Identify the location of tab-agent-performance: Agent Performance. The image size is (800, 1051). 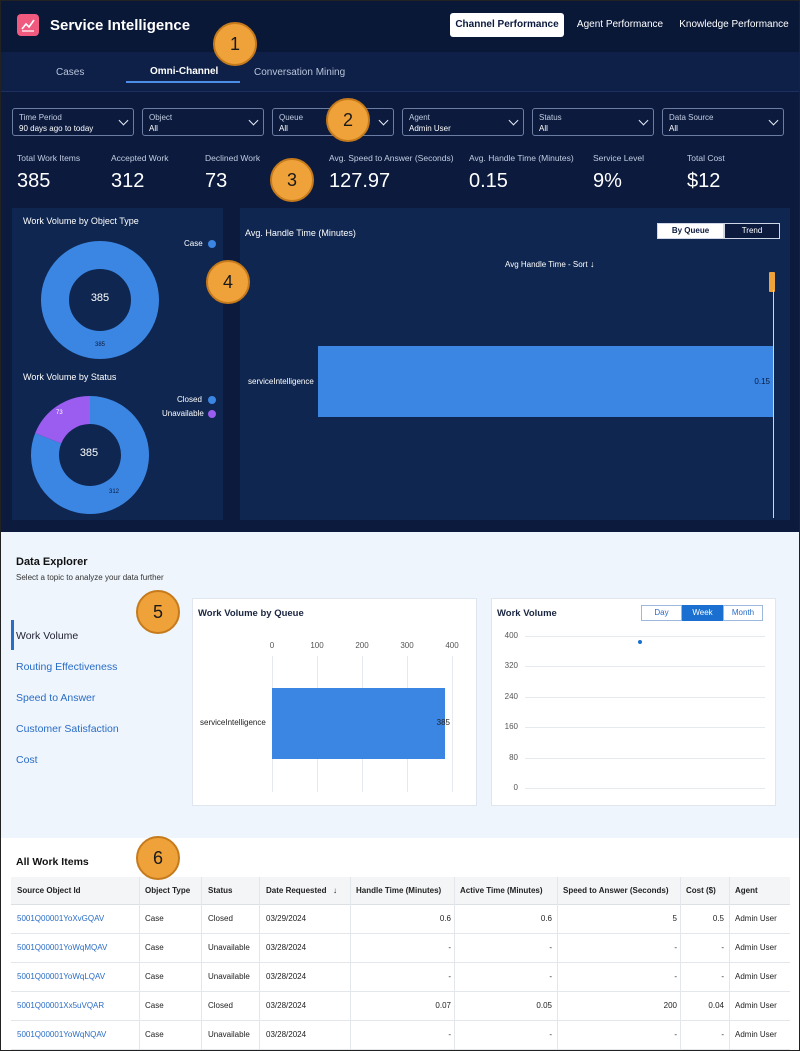
(620, 24).